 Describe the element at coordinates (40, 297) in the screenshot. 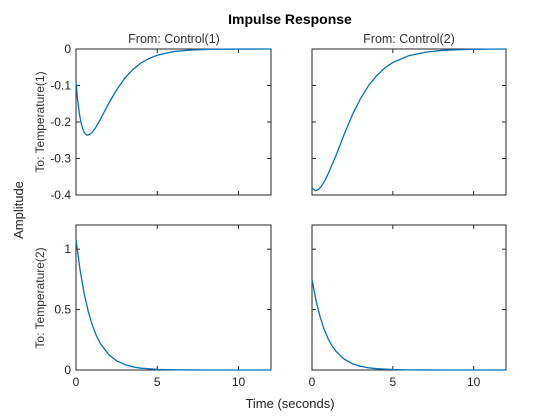

I see `row-label-temperature-2: To: Temperature(2)` at that location.